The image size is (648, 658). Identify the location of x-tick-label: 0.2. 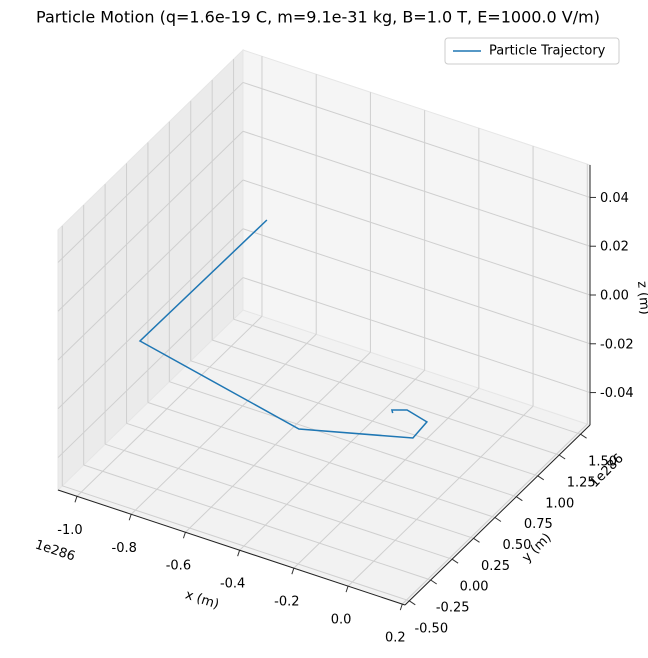
(395, 638).